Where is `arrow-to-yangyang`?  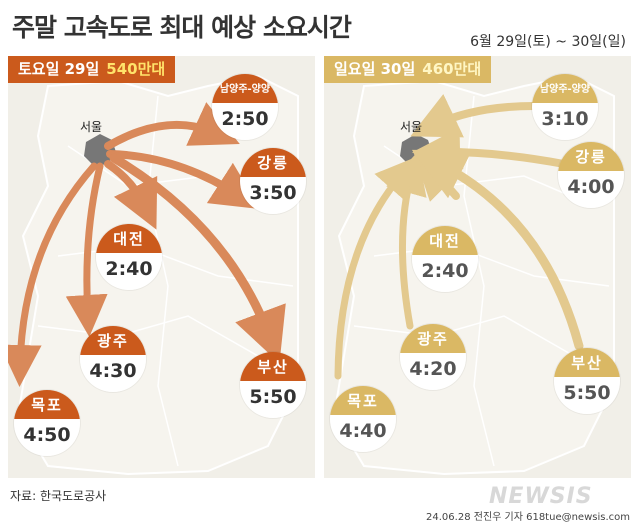 arrow-to-yangyang is located at coordinates (172, 126).